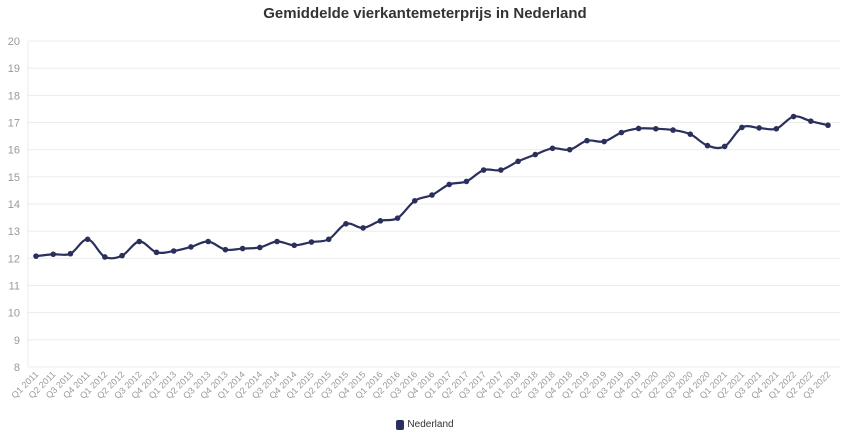  Describe the element at coordinates (14, 96) in the screenshot. I see `y-tick-label: 18` at that location.